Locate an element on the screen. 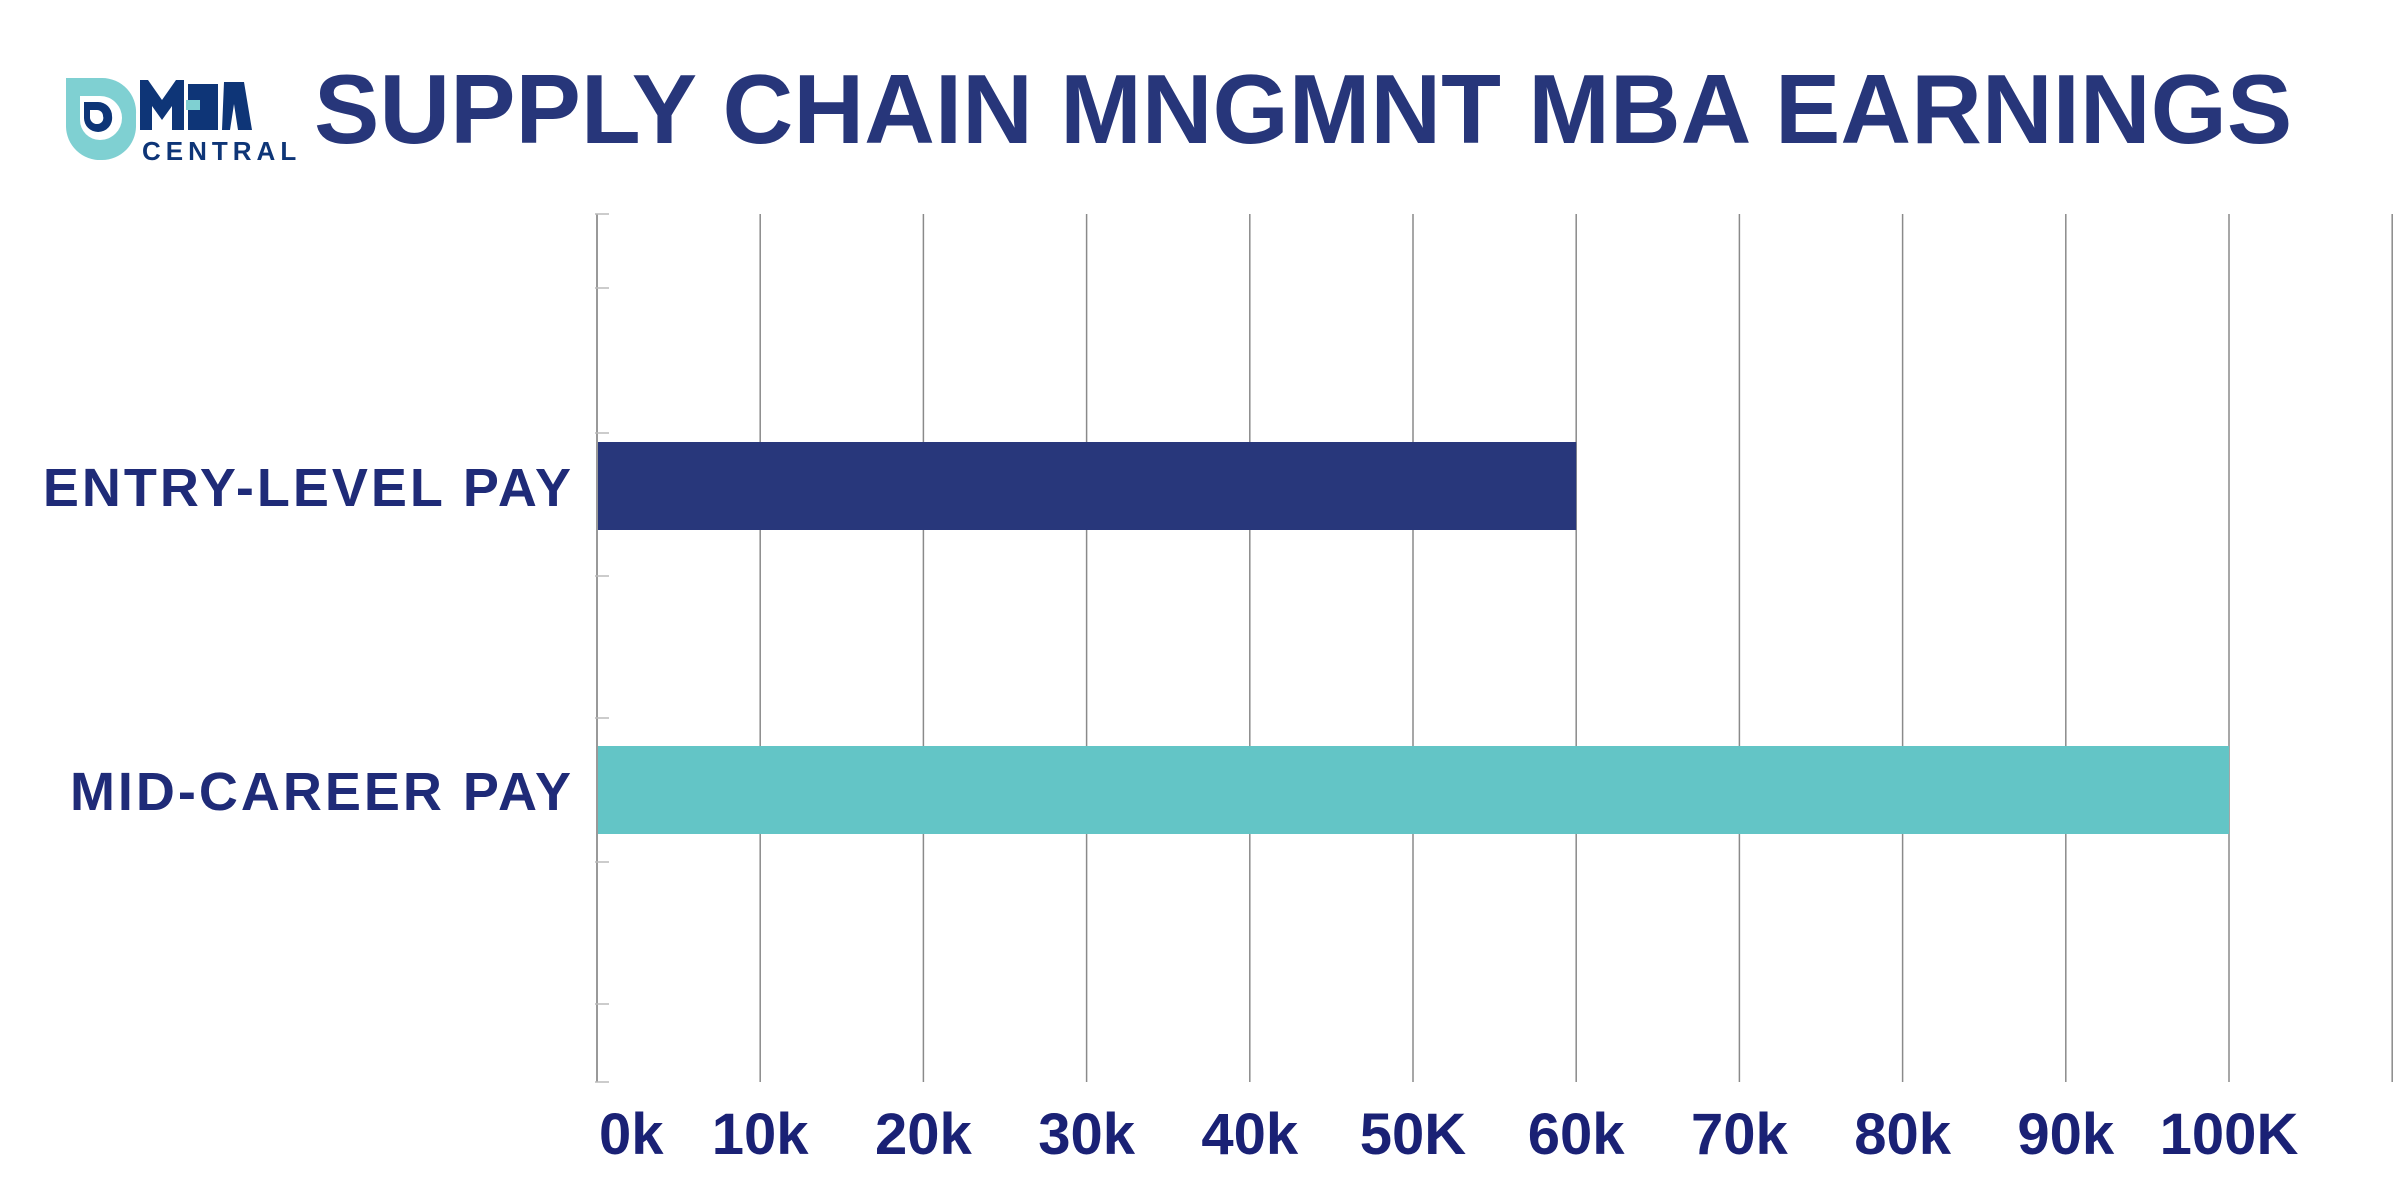 The height and width of the screenshot is (1200, 2400). category-label: ENTRY-LEVEL PAY is located at coordinates (308, 488).